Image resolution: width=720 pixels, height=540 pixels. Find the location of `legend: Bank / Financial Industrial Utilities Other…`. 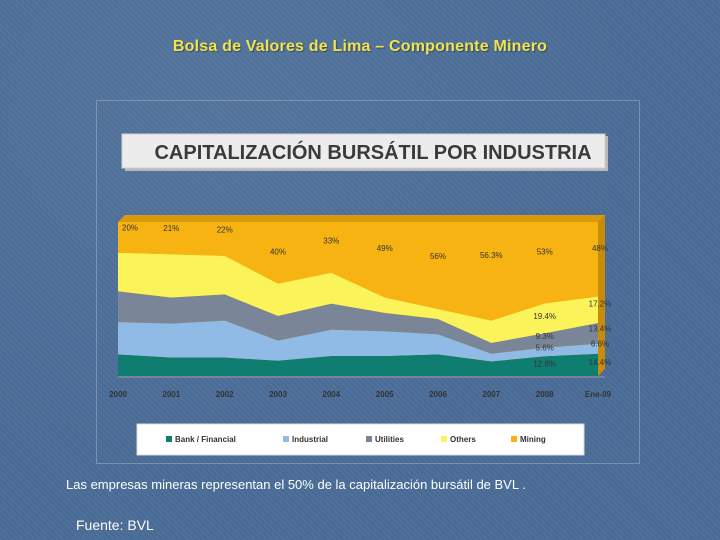

legend: Bank / Financial Industrial Utilities Other… is located at coordinates (360, 439).